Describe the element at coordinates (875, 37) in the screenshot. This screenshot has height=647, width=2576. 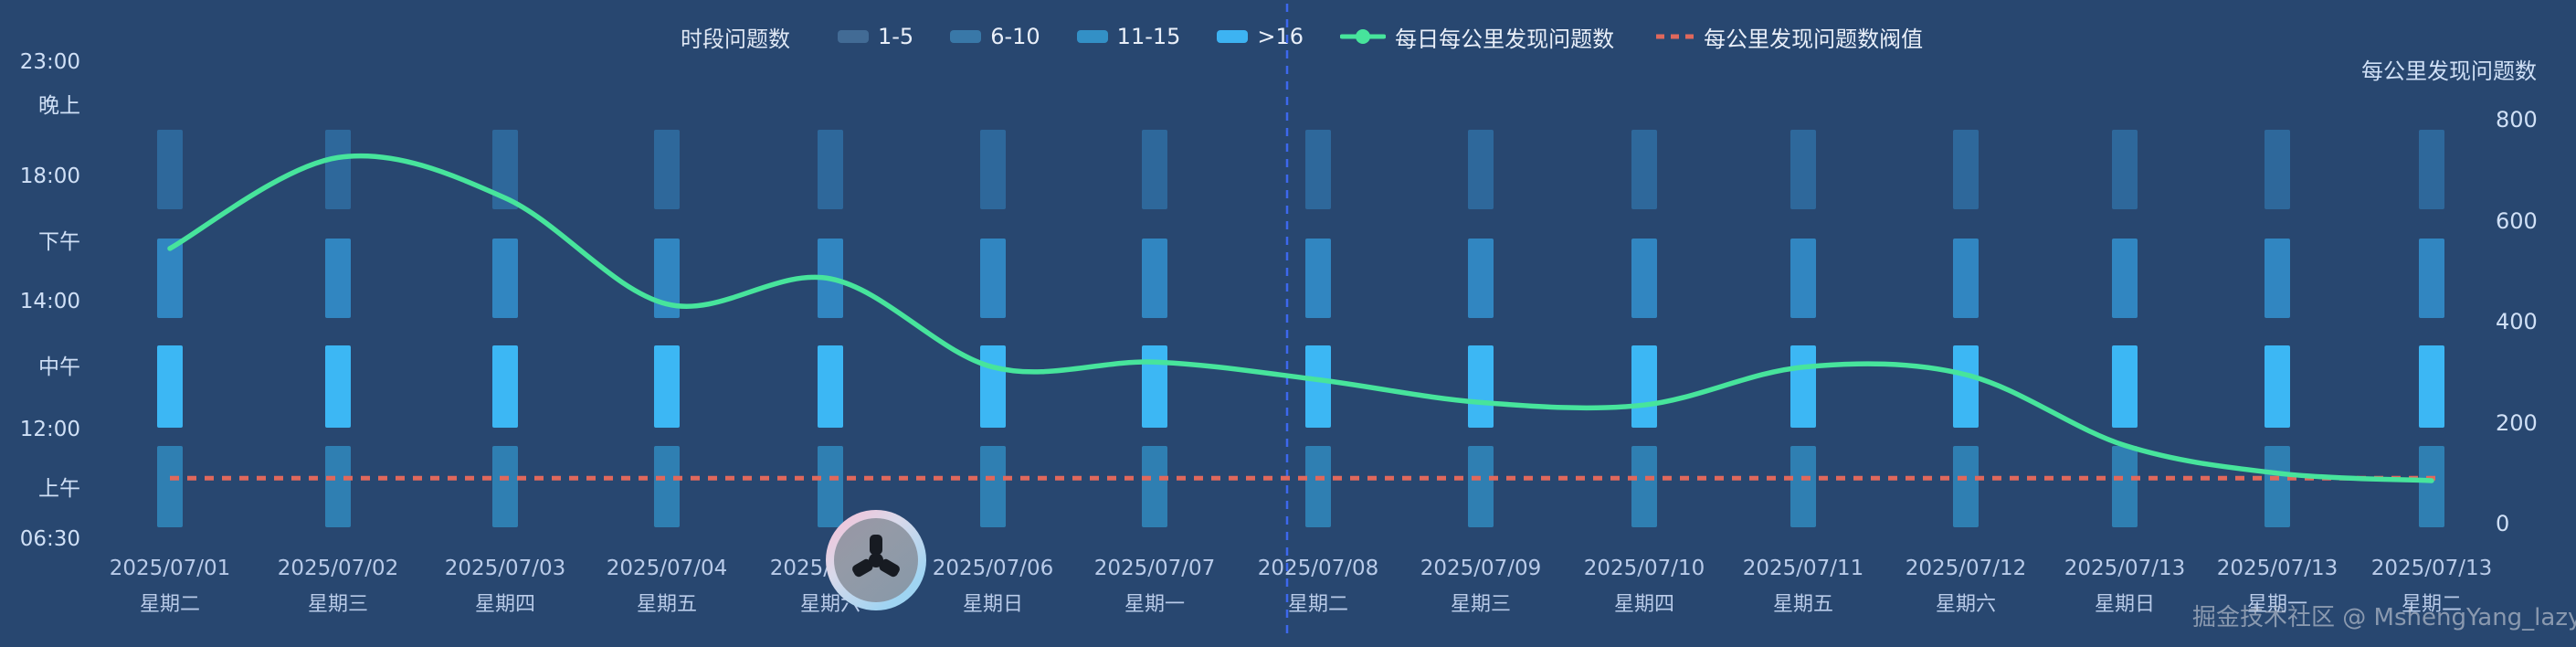
I see `legend-item-1-5: 1-5` at that location.